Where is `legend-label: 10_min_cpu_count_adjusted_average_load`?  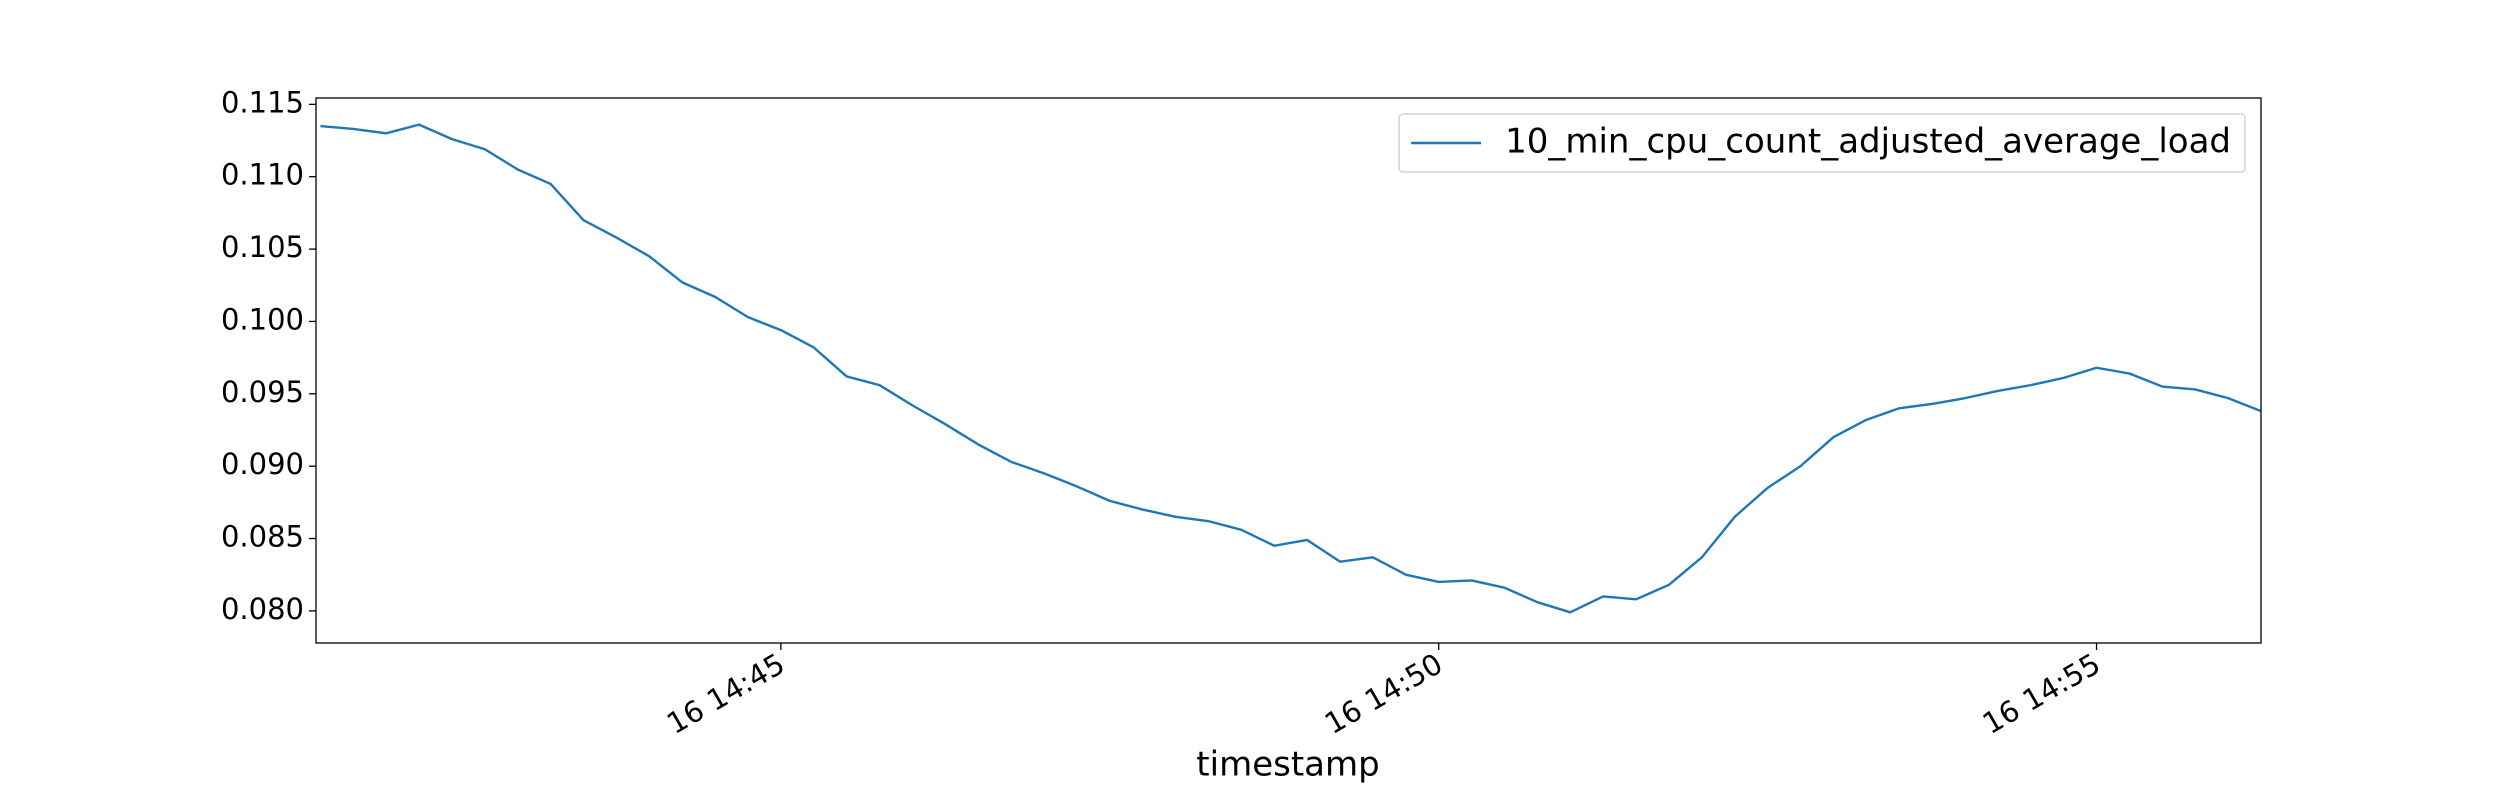 legend-label: 10_min_cpu_count_adjusted_average_load is located at coordinates (1868, 142).